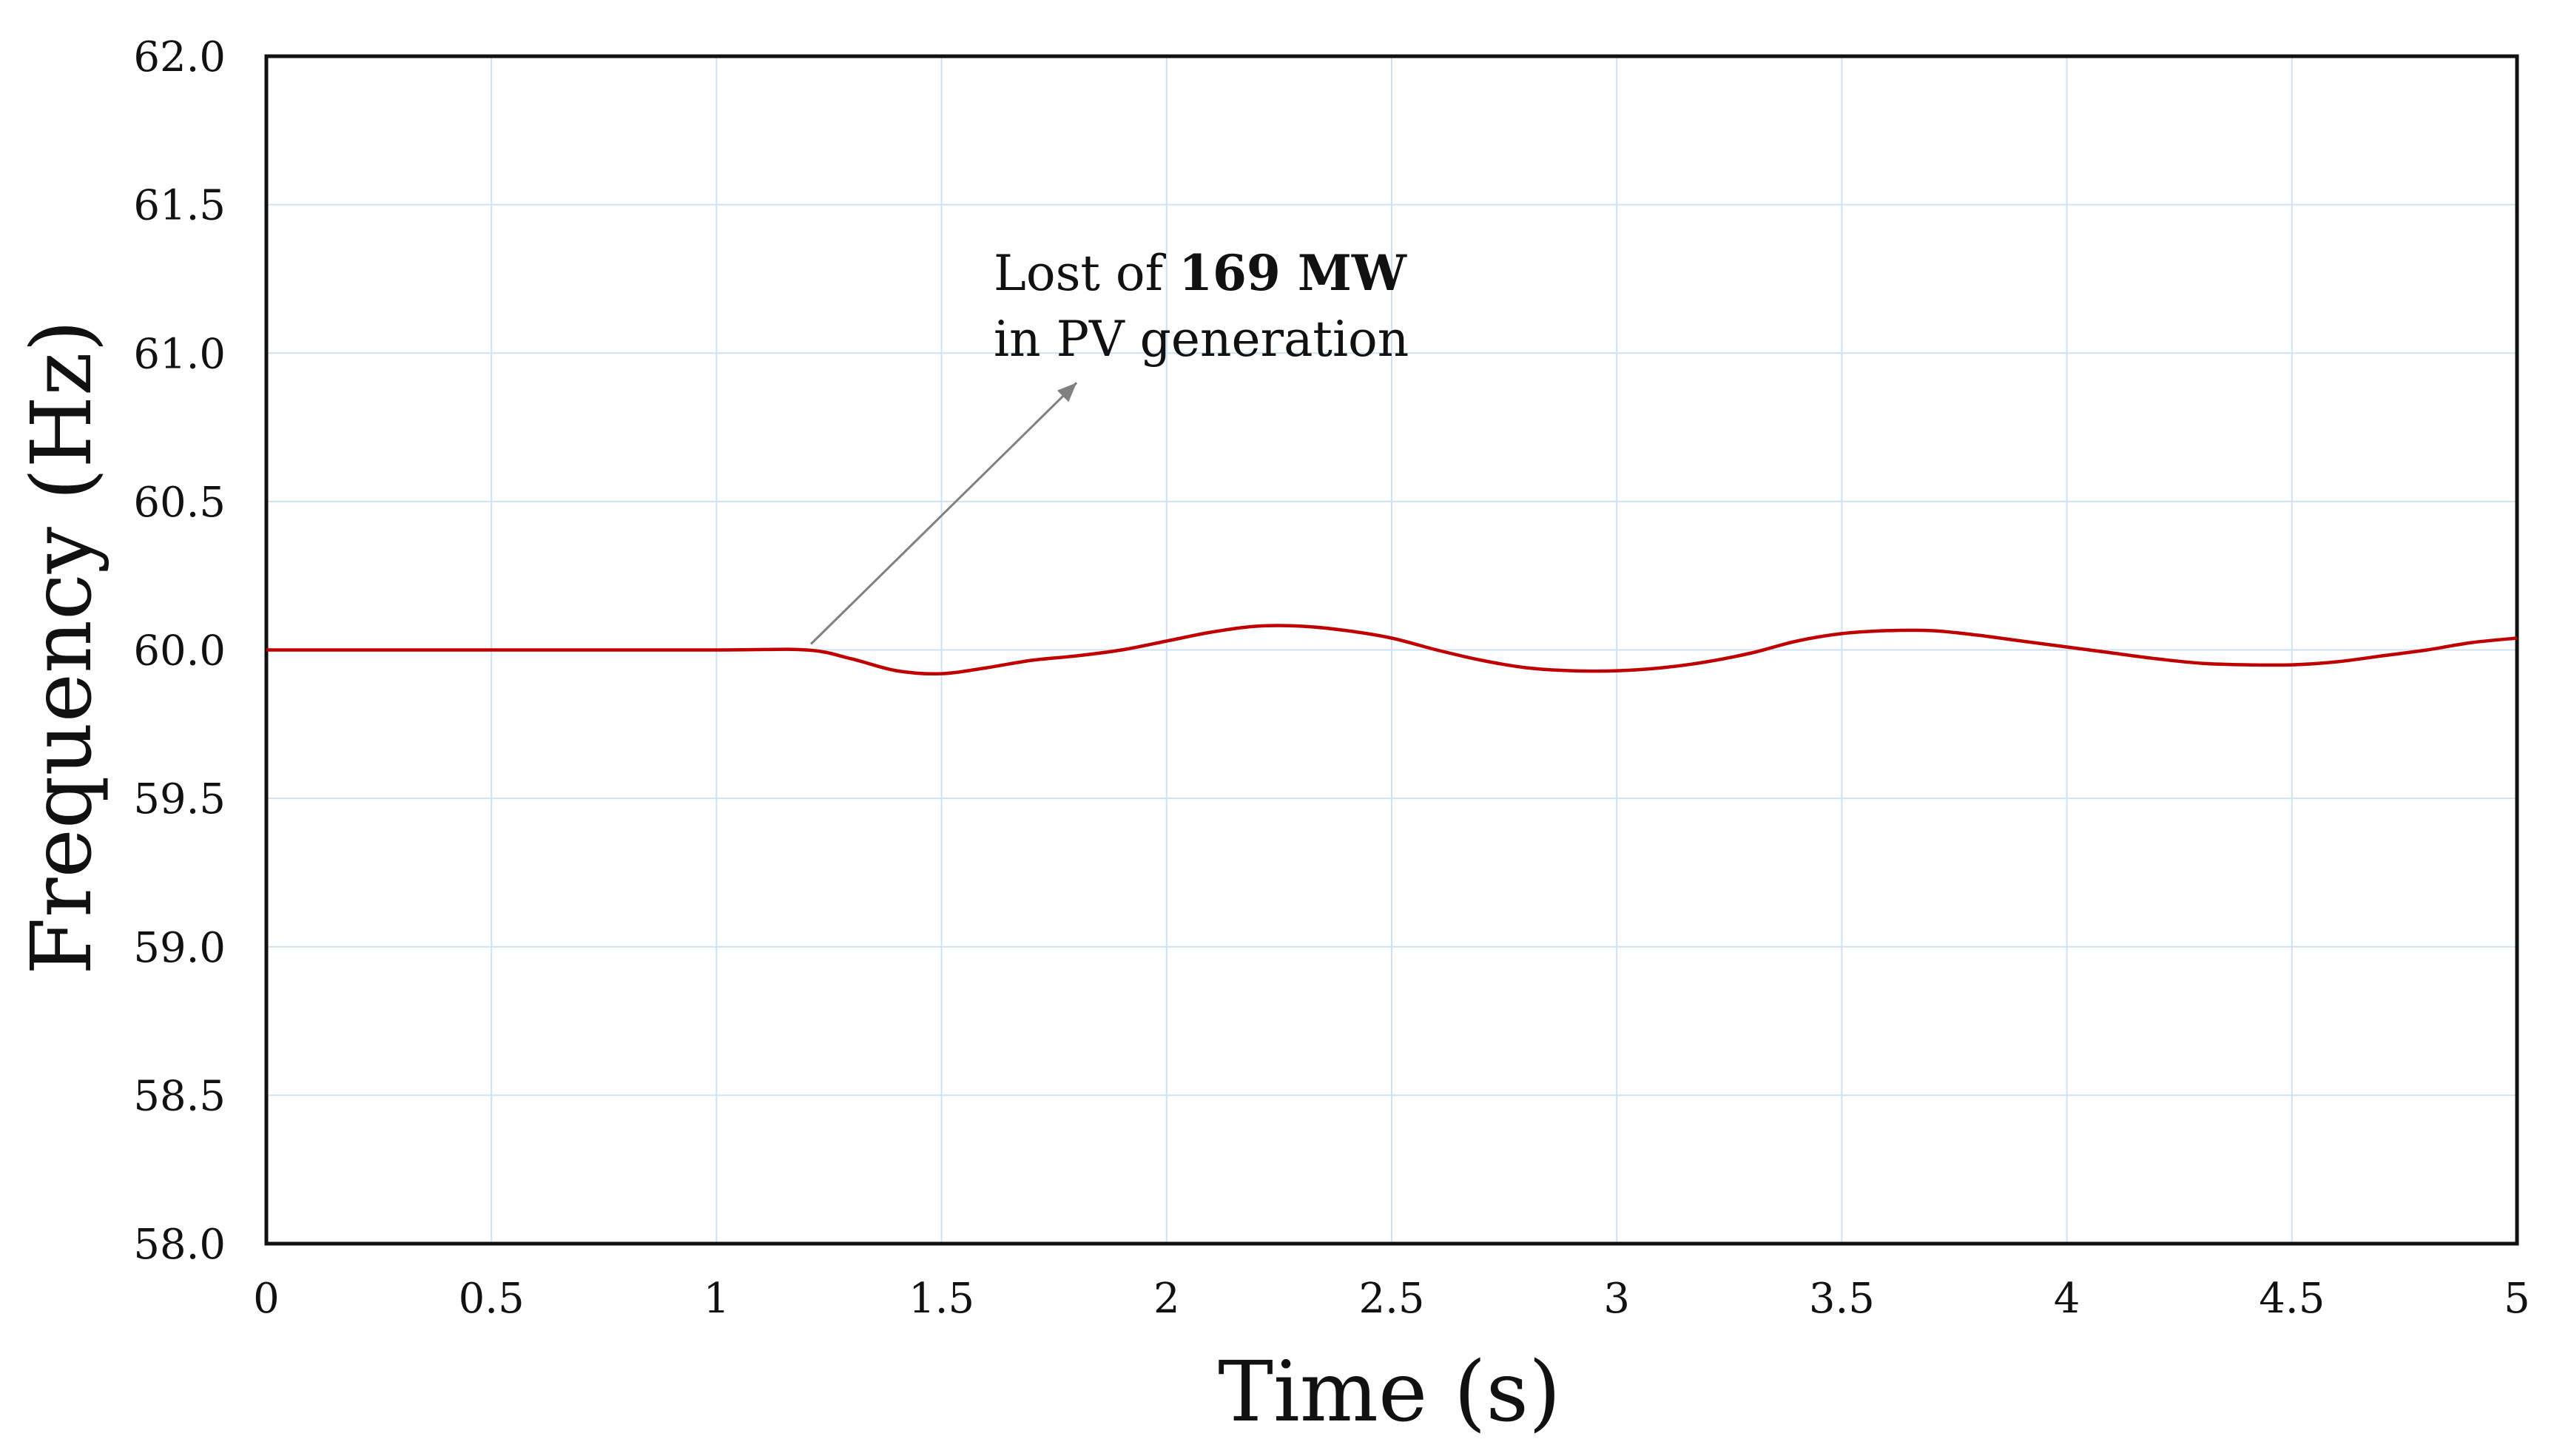 The width and height of the screenshot is (2554, 1456). Describe the element at coordinates (179, 948) in the screenshot. I see `y-tick-label: 59.0` at that location.